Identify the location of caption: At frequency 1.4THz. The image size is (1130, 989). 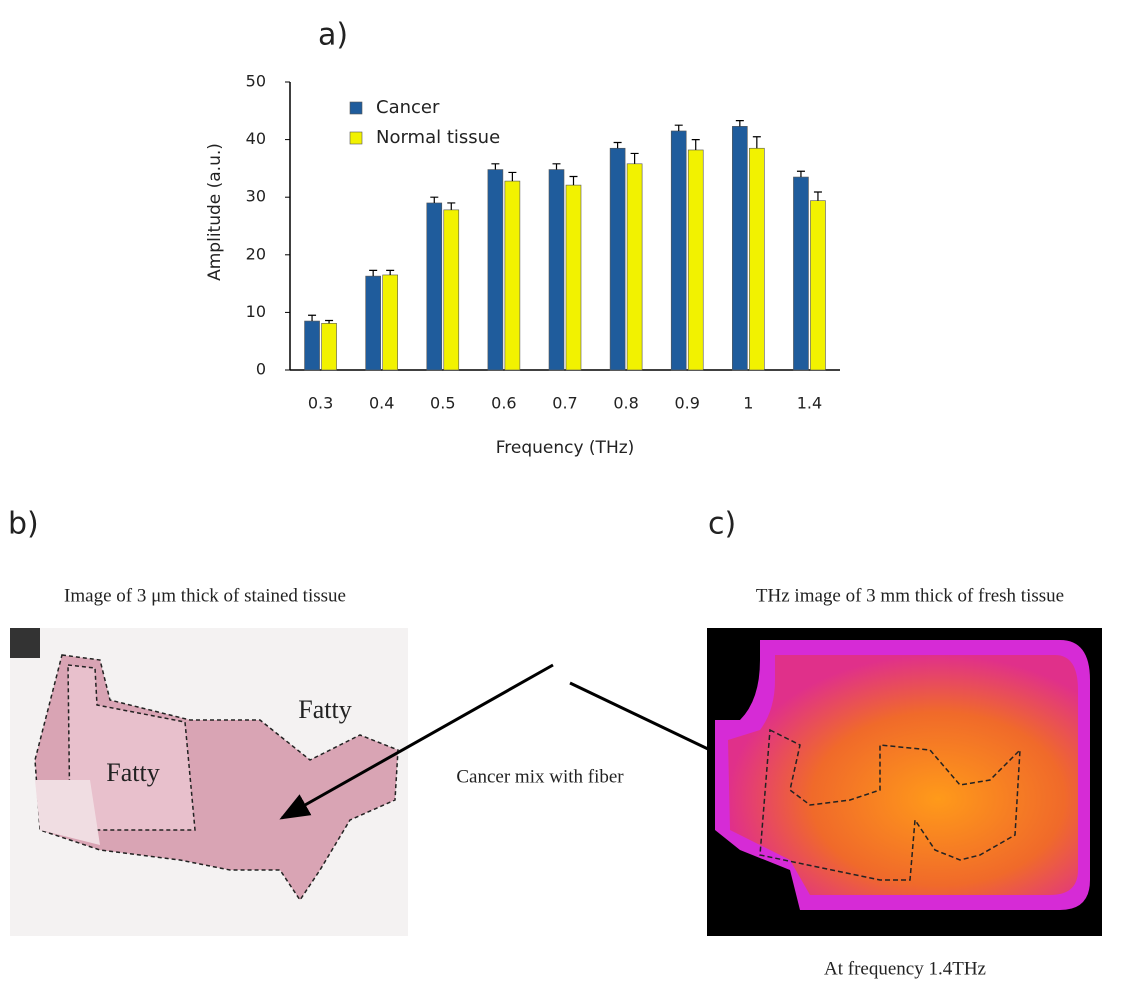
(905, 968).